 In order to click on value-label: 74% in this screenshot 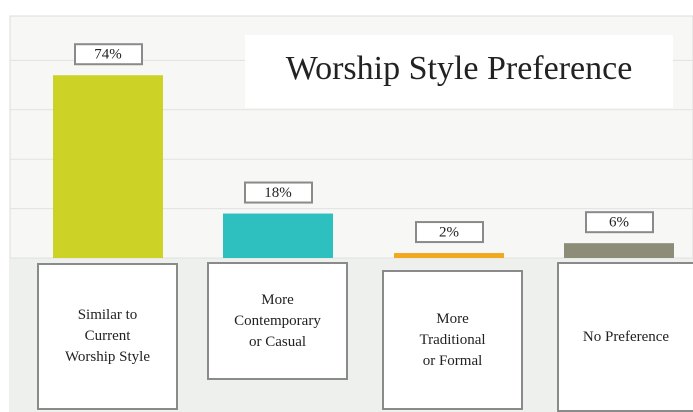, I will do `click(108, 55)`.